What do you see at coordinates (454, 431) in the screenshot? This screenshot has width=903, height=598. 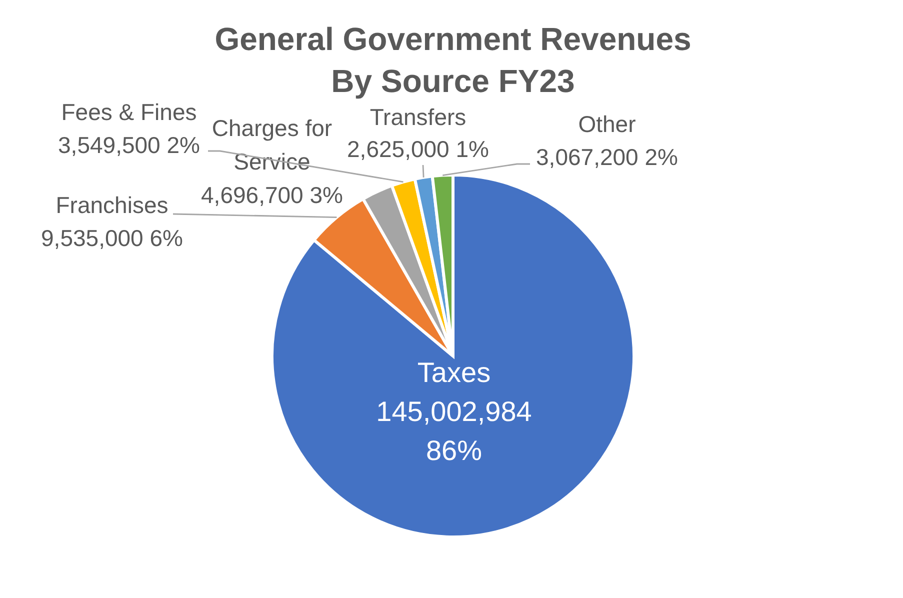 I see `data-label: 145,002,984 86%` at bounding box center [454, 431].